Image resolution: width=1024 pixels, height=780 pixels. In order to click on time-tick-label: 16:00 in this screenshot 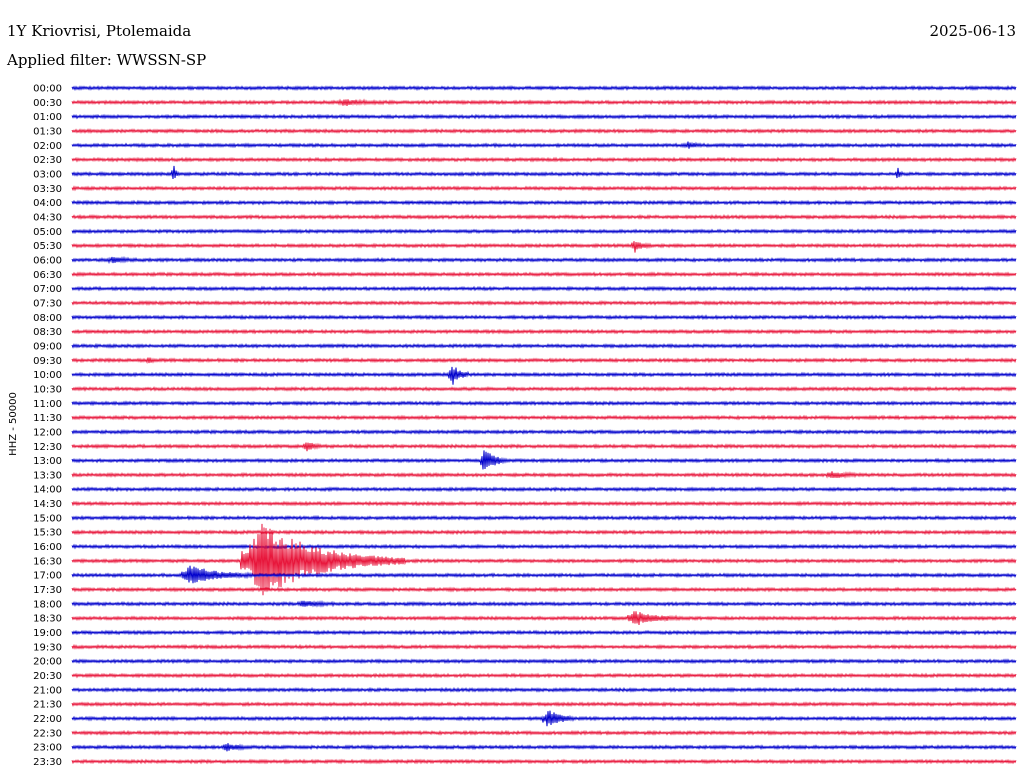, I will do `click(47, 547)`.